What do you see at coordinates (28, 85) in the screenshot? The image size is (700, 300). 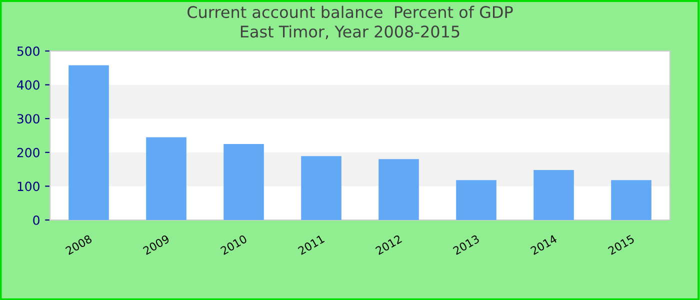 I see `y-tick-label: 400` at bounding box center [28, 85].